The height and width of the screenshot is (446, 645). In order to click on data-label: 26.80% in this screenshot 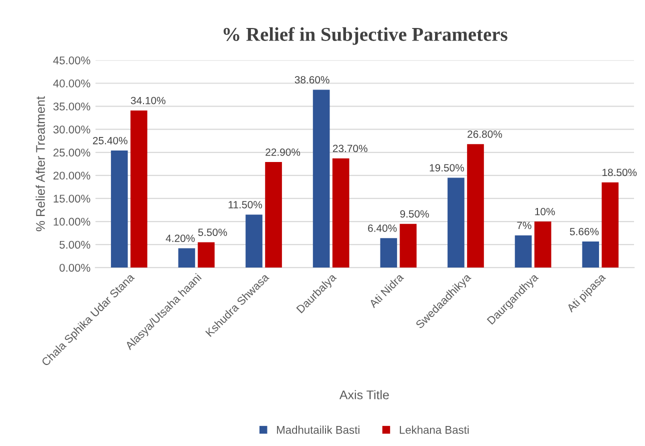, I will do `click(485, 134)`.